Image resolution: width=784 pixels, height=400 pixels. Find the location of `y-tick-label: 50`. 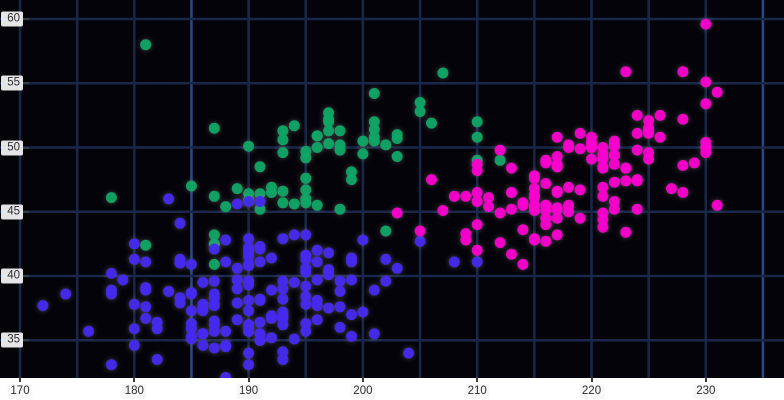

y-tick-label: 50 is located at coordinates (12, 147).